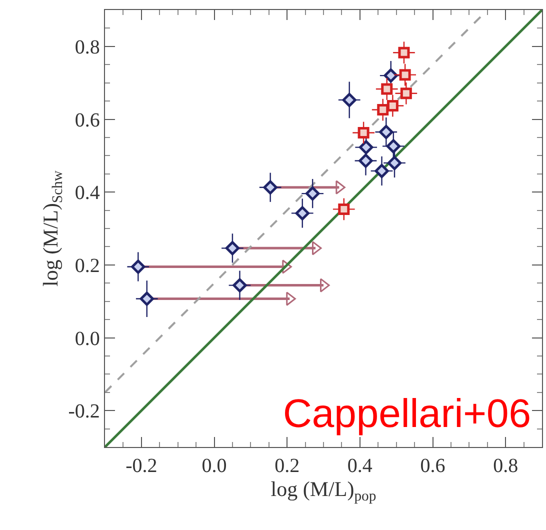 The width and height of the screenshot is (546, 530). What do you see at coordinates (87, 120) in the screenshot?
I see `y-tick-label: 0.6` at bounding box center [87, 120].